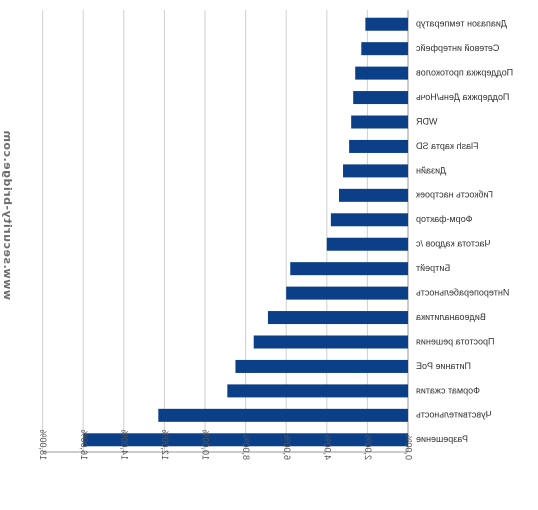 The height and width of the screenshot is (510, 538). I want to click on x-tick-label: 6,00%, so click(287, 447).